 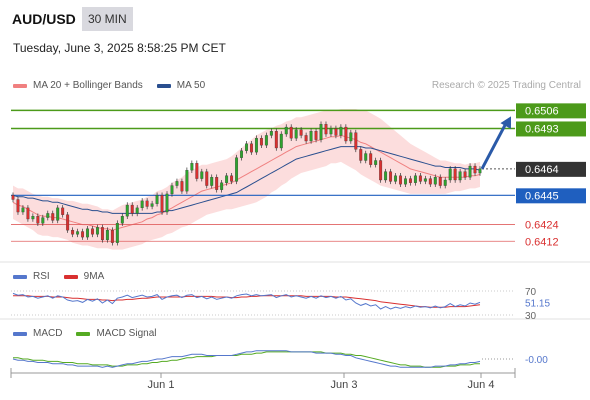 I want to click on ma50-line, so click(x=246, y=180).